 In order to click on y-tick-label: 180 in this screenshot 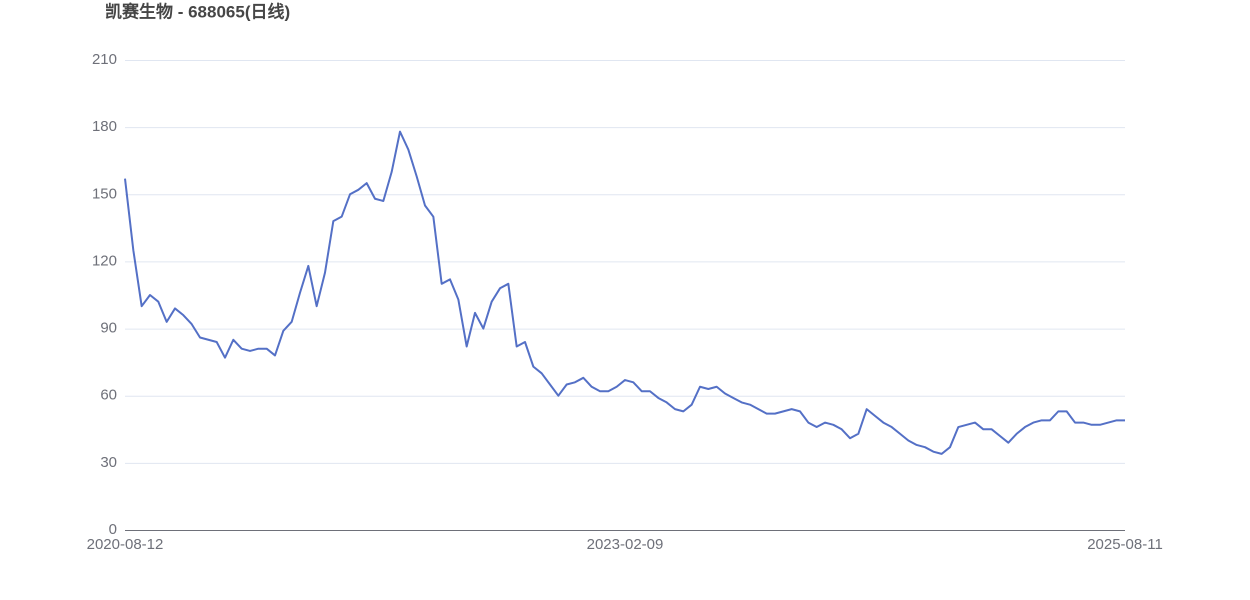, I will do `click(104, 126)`.